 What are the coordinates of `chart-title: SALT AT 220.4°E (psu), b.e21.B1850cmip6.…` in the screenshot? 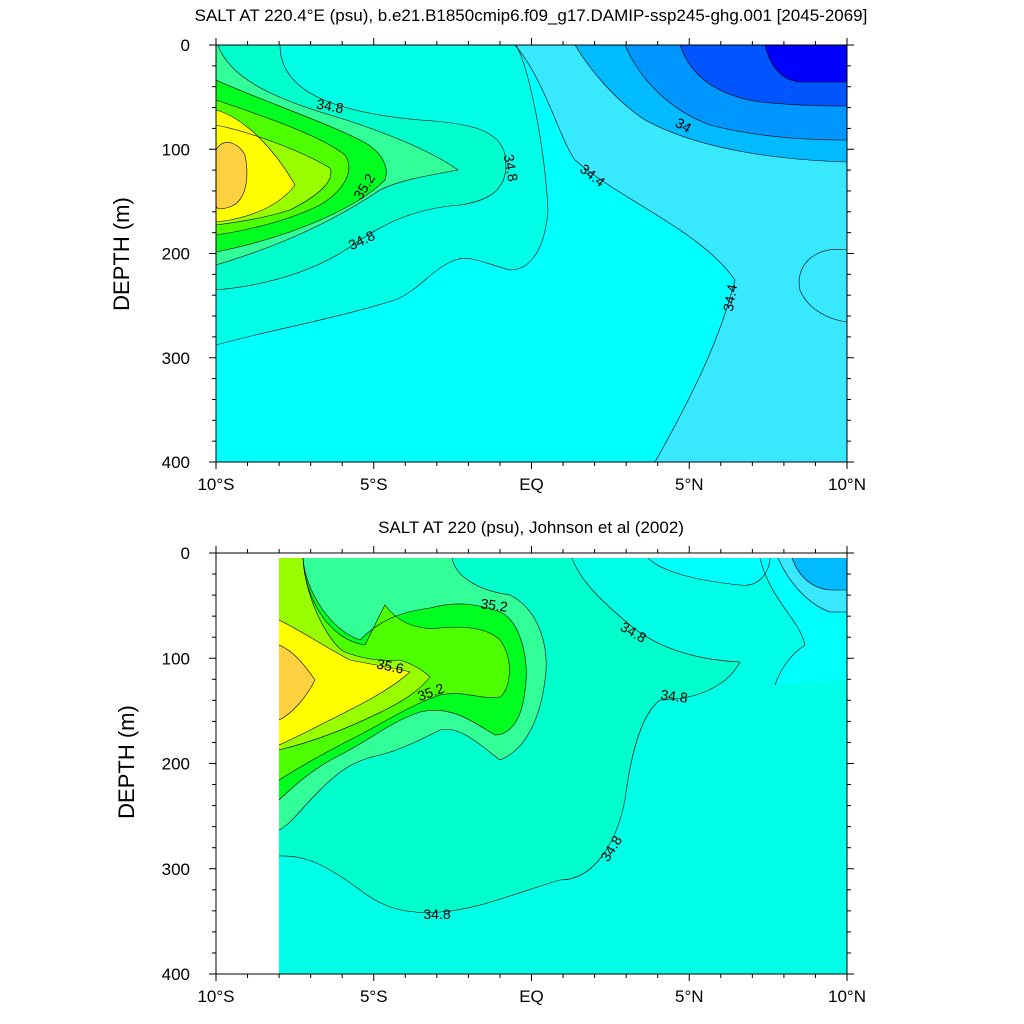 It's located at (531, 15).